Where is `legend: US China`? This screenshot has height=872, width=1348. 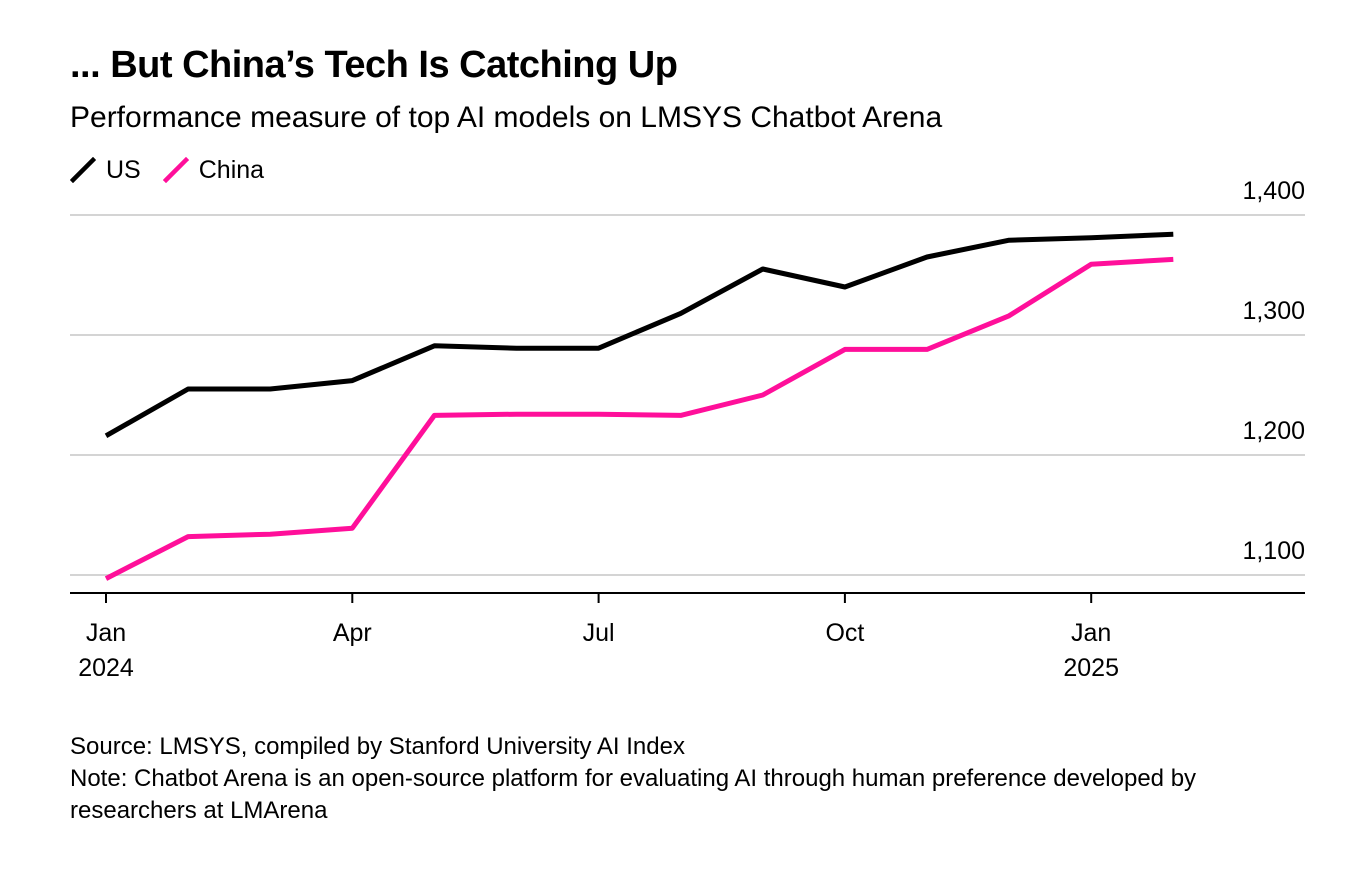
legend: US China is located at coordinates (178, 170).